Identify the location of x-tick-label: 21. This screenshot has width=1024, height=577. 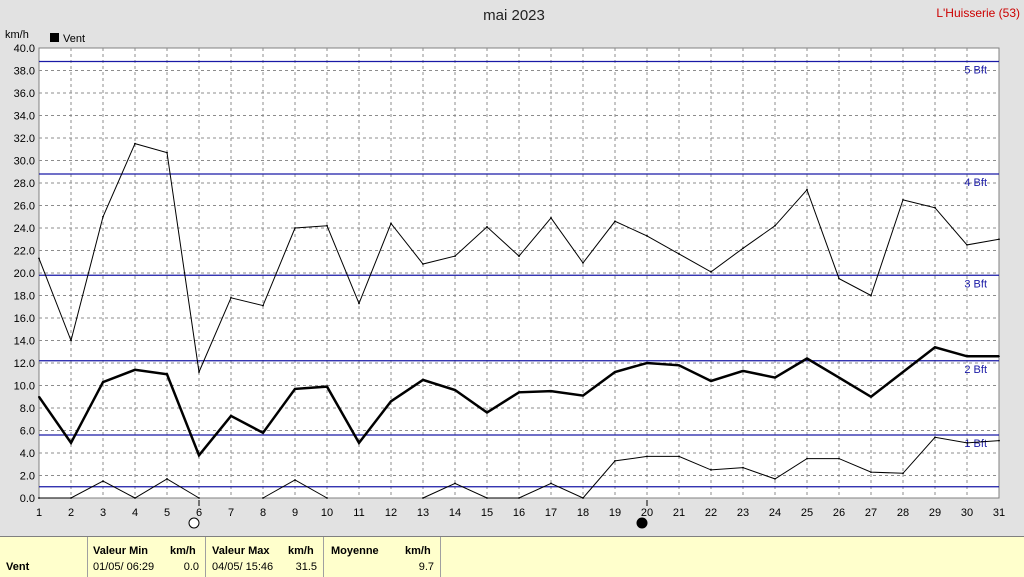
(679, 513).